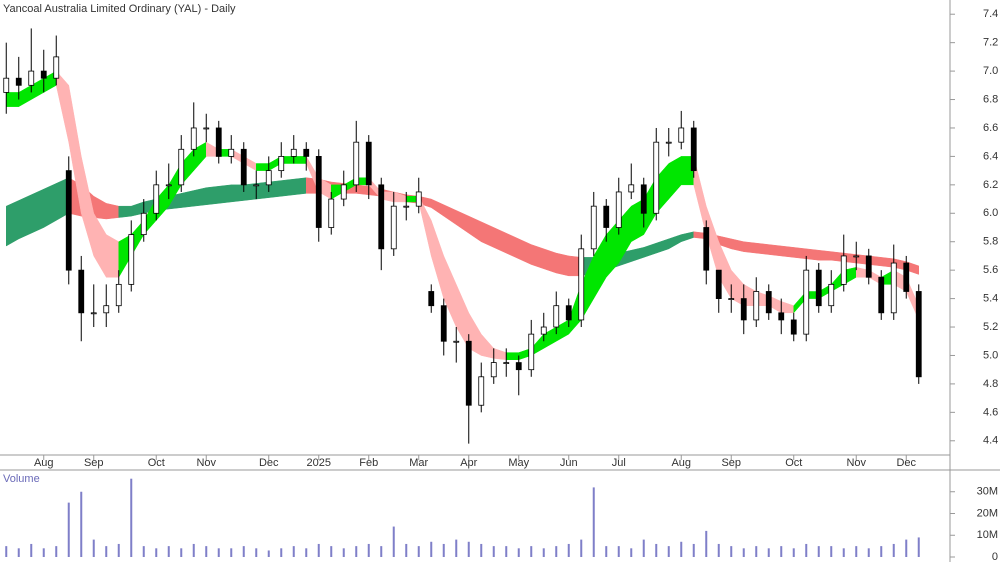 This screenshot has height=562, width=1000. I want to click on y-tick-label: 30M, so click(987, 492).